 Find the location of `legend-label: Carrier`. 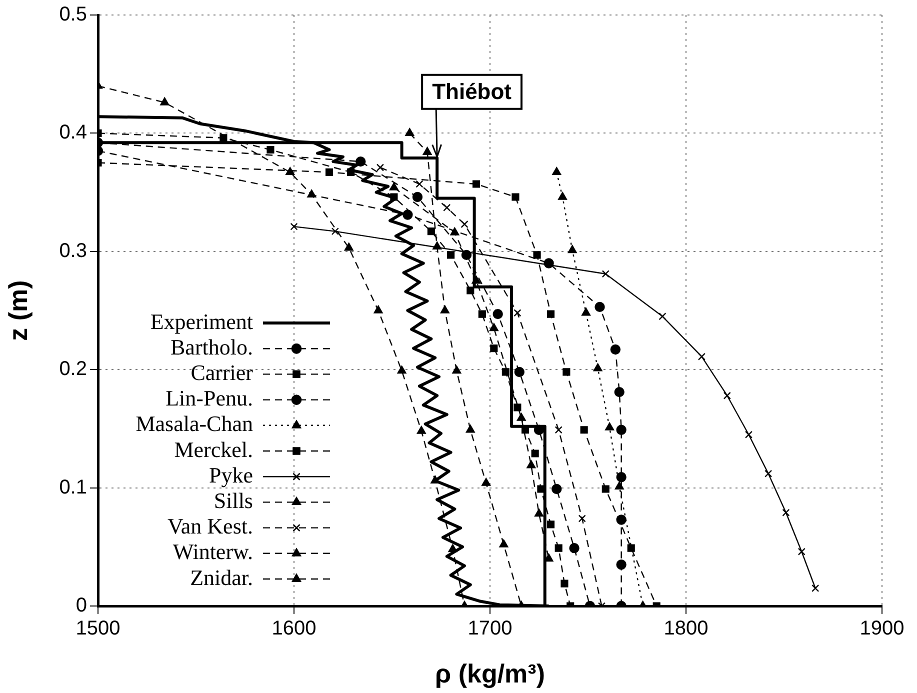

legend-label: Carrier is located at coordinates (222, 372).